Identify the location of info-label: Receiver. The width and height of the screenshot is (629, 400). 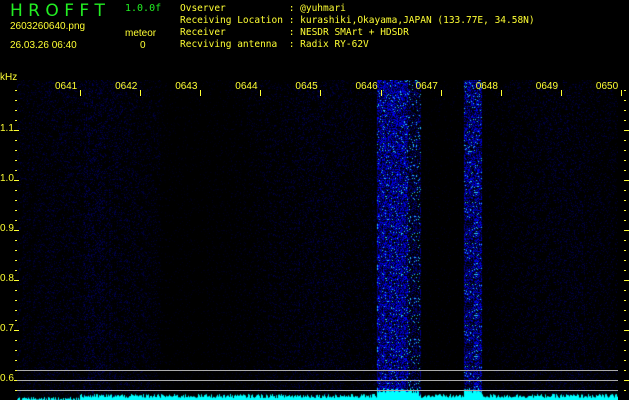
(231, 32).